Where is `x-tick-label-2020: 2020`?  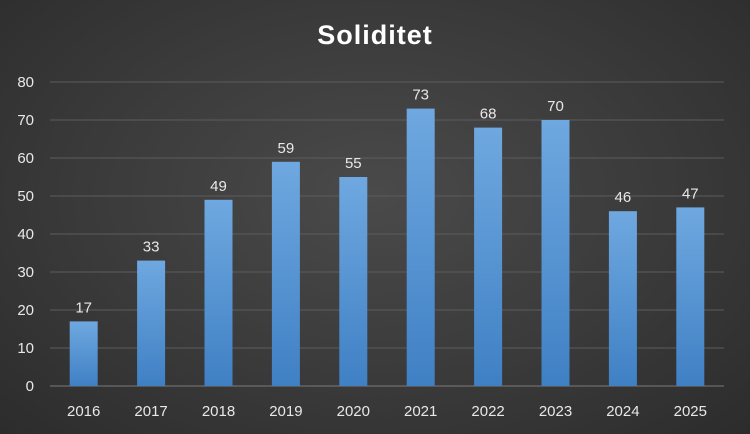 x-tick-label-2020: 2020 is located at coordinates (353, 411).